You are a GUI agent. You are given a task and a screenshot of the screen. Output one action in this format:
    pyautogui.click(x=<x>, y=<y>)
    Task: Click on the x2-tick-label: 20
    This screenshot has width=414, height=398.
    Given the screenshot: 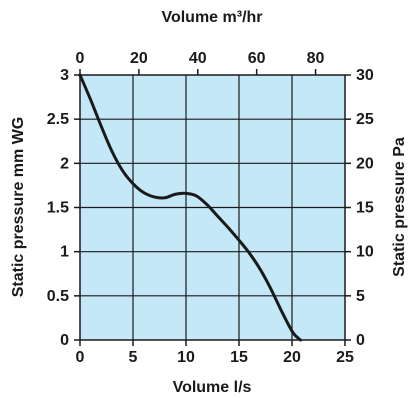 What is the action you would take?
    pyautogui.click(x=139, y=58)
    